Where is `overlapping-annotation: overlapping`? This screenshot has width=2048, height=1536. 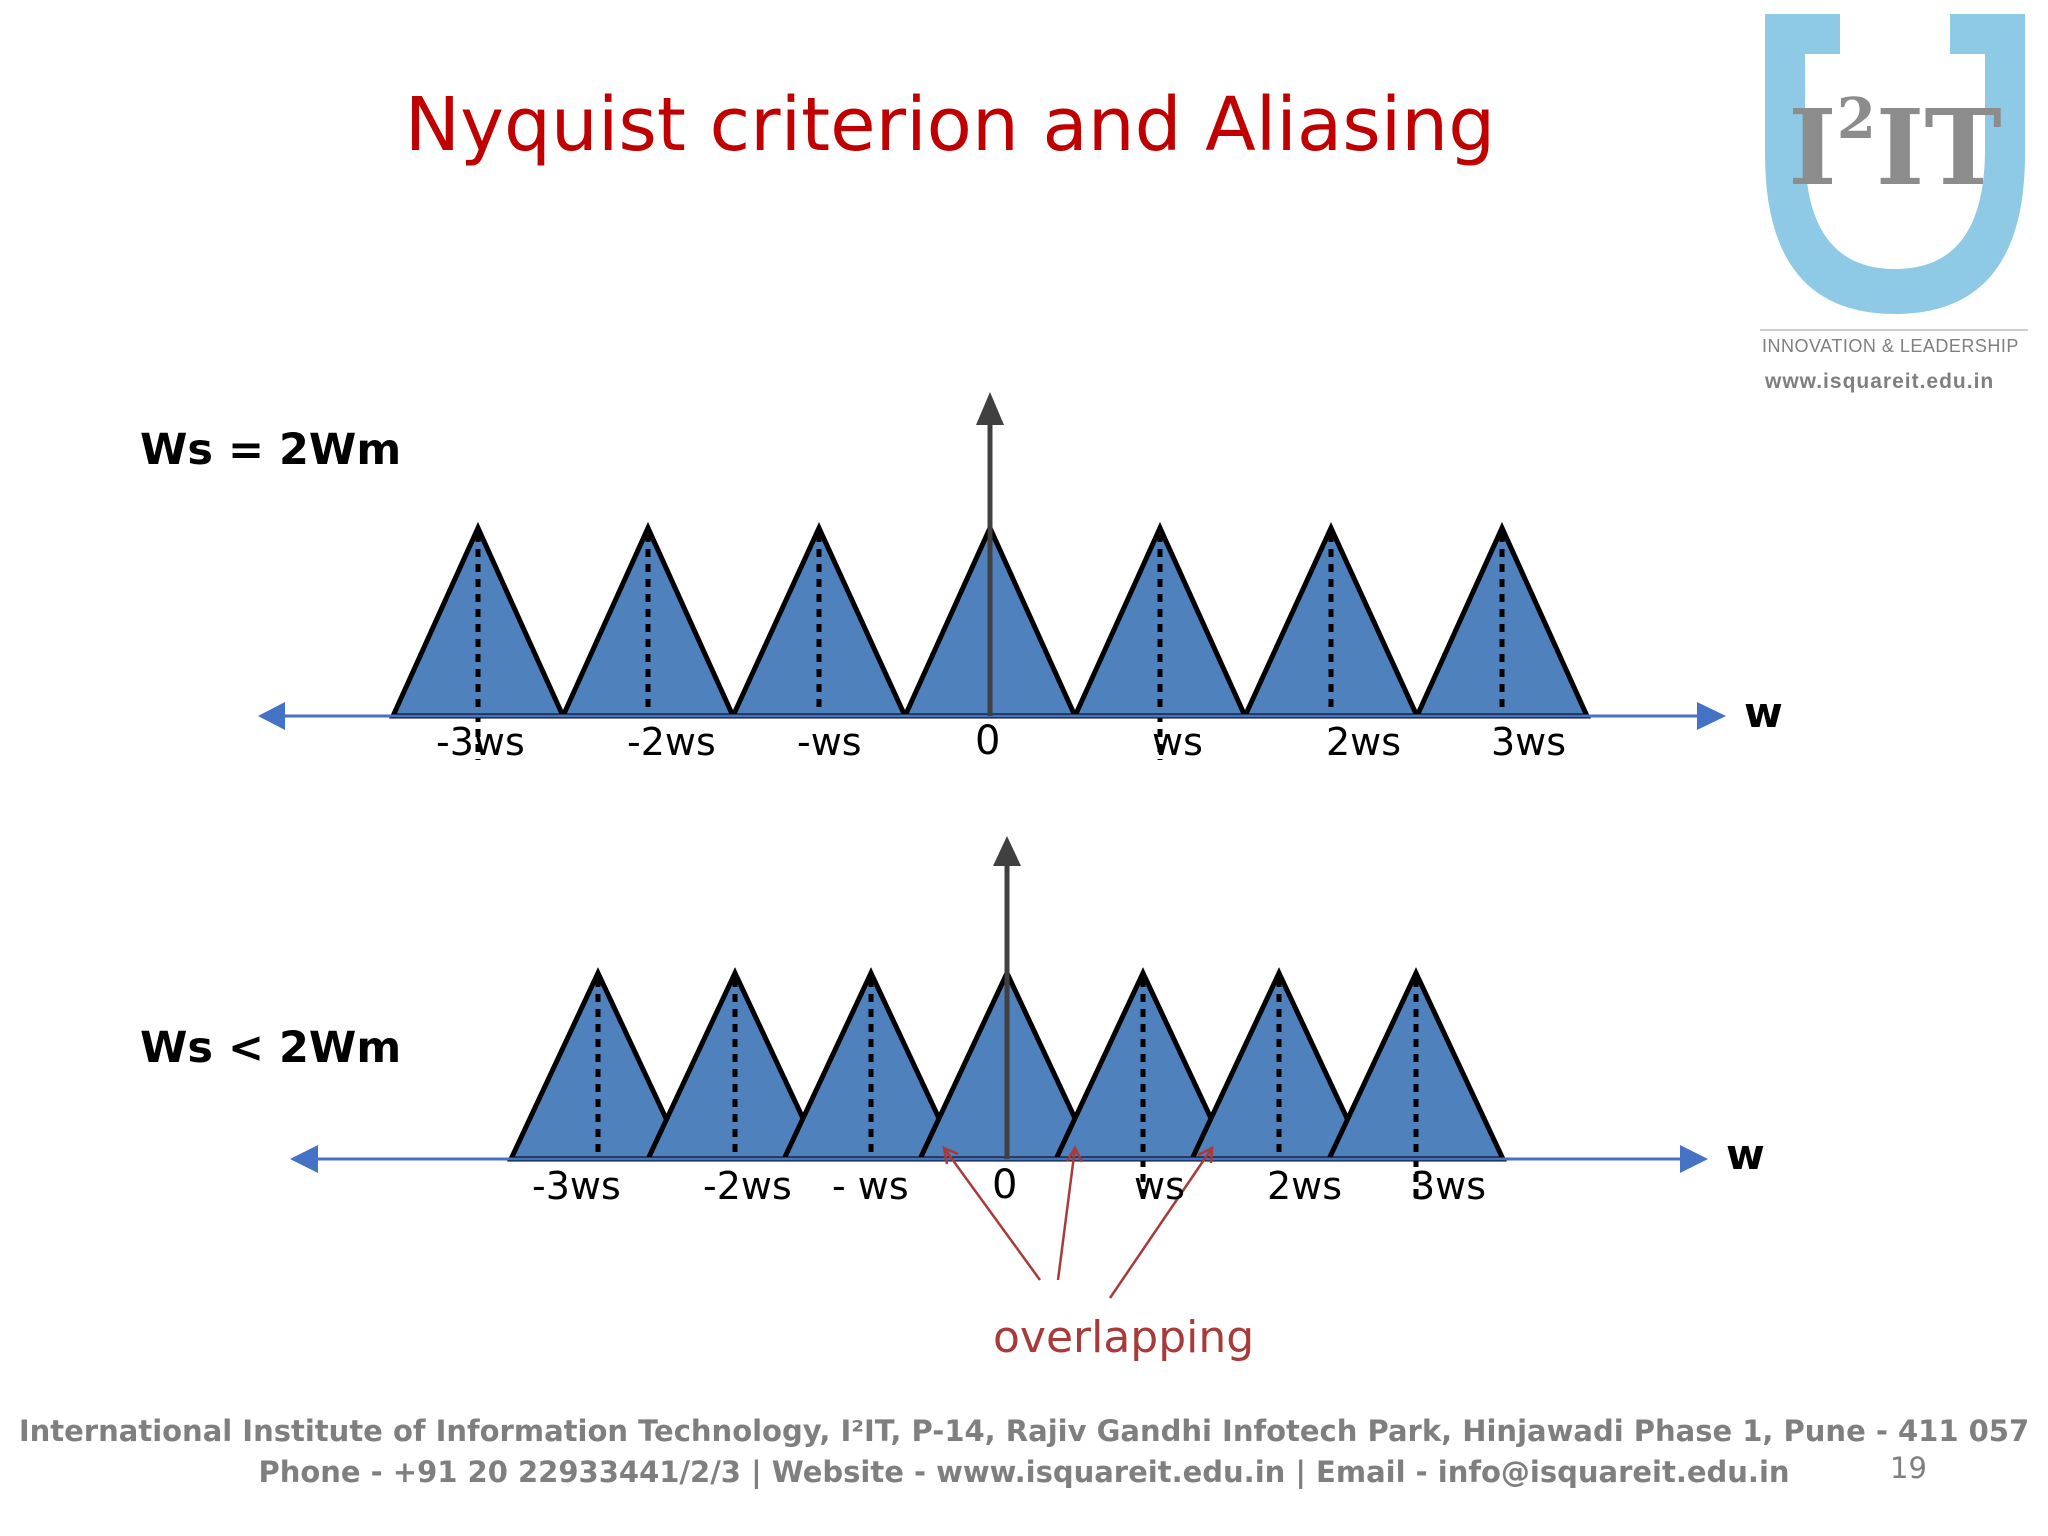
overlapping-annotation: overlapping is located at coordinates (1124, 1337).